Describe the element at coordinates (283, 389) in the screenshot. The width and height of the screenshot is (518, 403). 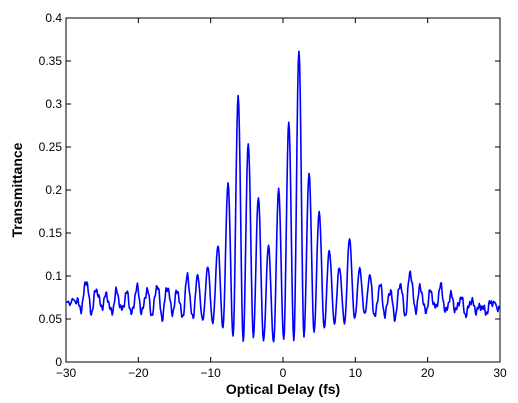
I see `x-axis-title: Optical Delay (fs)` at that location.